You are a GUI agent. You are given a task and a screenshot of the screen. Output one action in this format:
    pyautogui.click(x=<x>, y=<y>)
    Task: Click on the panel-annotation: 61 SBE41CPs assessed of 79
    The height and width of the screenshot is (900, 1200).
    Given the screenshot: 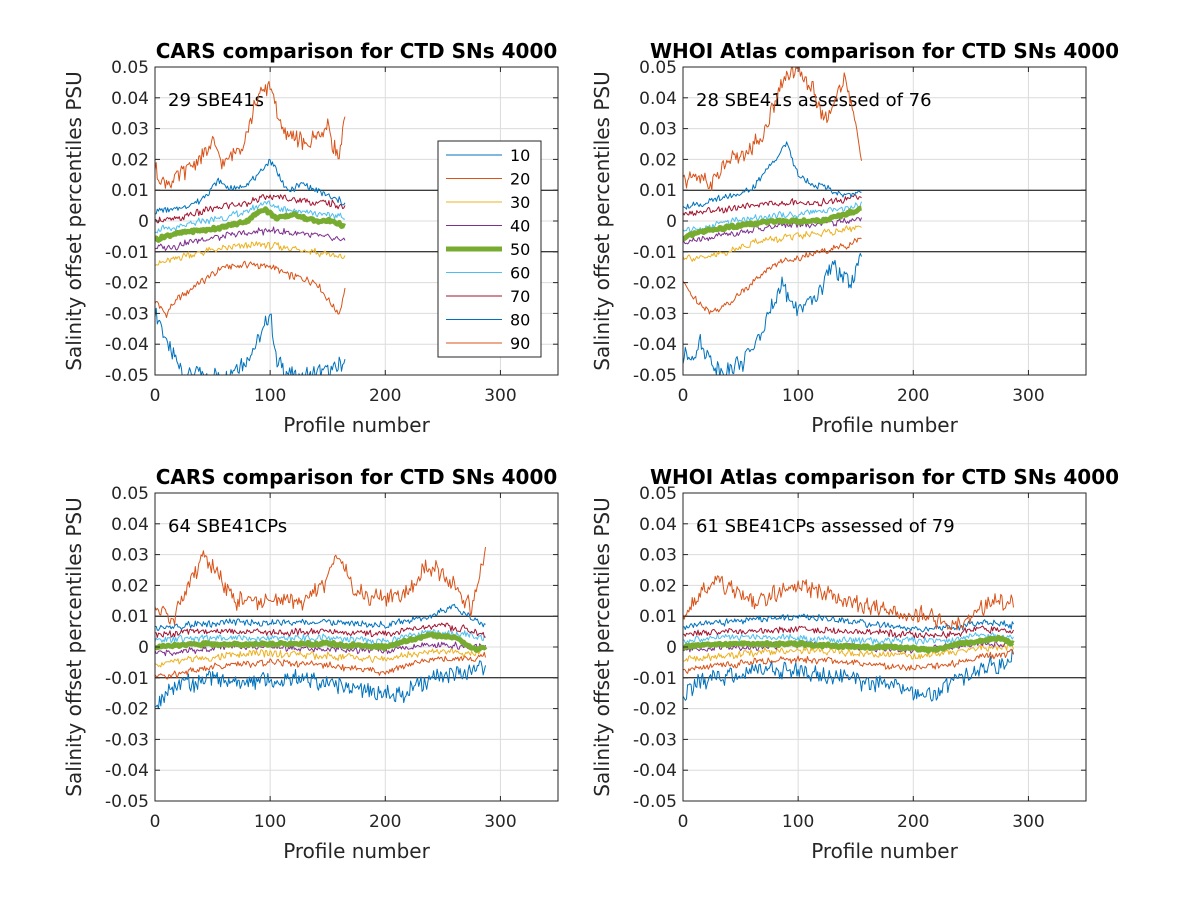 What is the action you would take?
    pyautogui.click(x=825, y=526)
    